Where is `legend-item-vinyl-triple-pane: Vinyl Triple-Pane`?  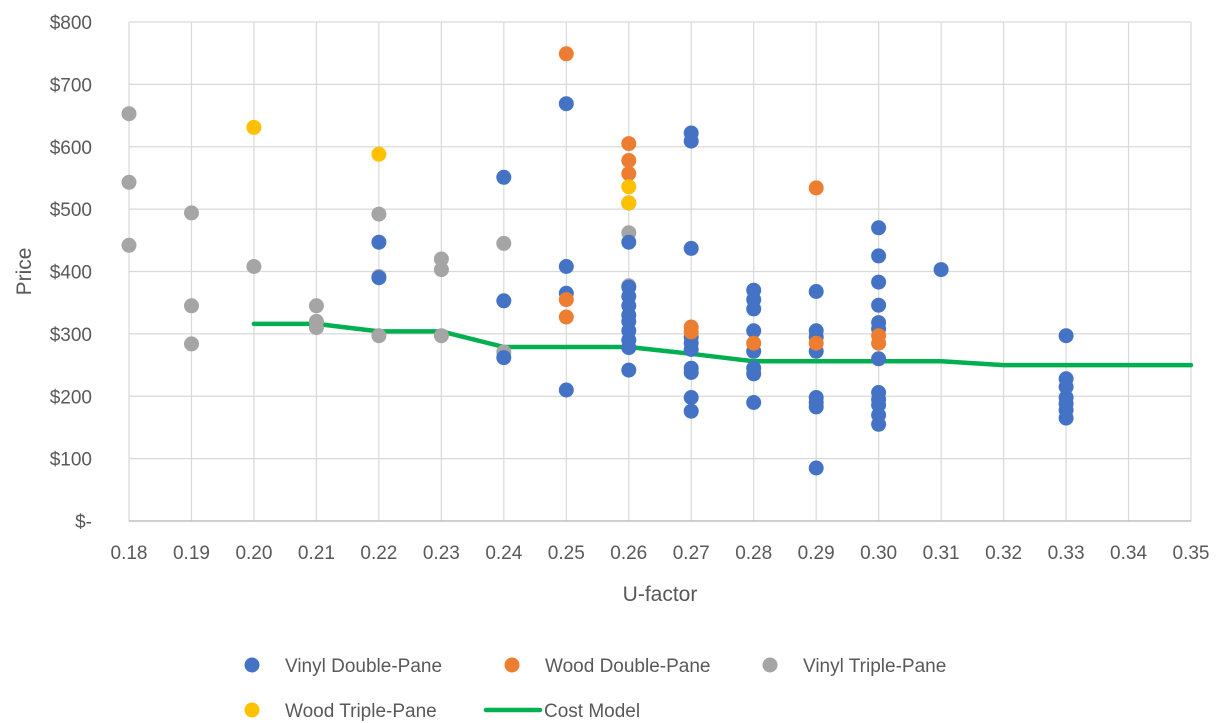
legend-item-vinyl-triple-pane: Vinyl Triple-Pane is located at coordinates (854, 666).